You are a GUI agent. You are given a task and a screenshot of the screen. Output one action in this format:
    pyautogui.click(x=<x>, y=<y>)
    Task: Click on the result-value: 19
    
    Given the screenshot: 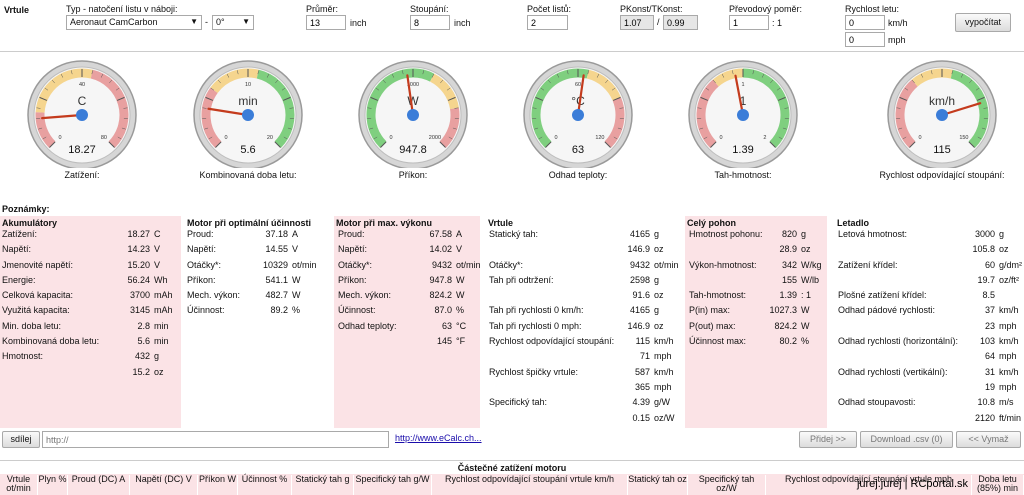 What is the action you would take?
    pyautogui.click(x=989, y=386)
    